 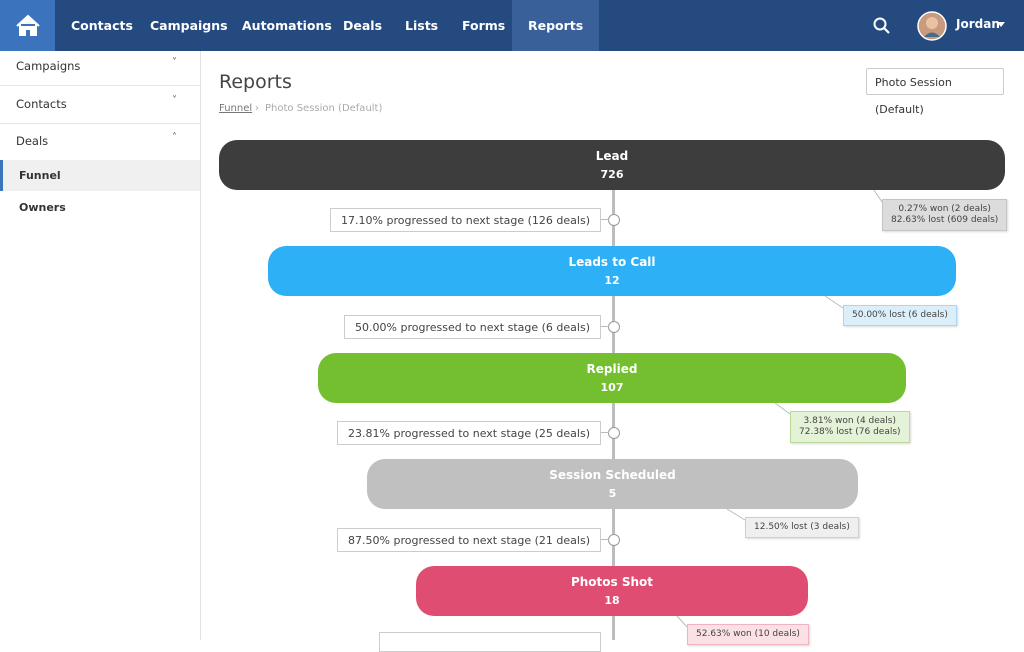 I want to click on pipeline-dropdown: Photo Session (Default), so click(x=935, y=92).